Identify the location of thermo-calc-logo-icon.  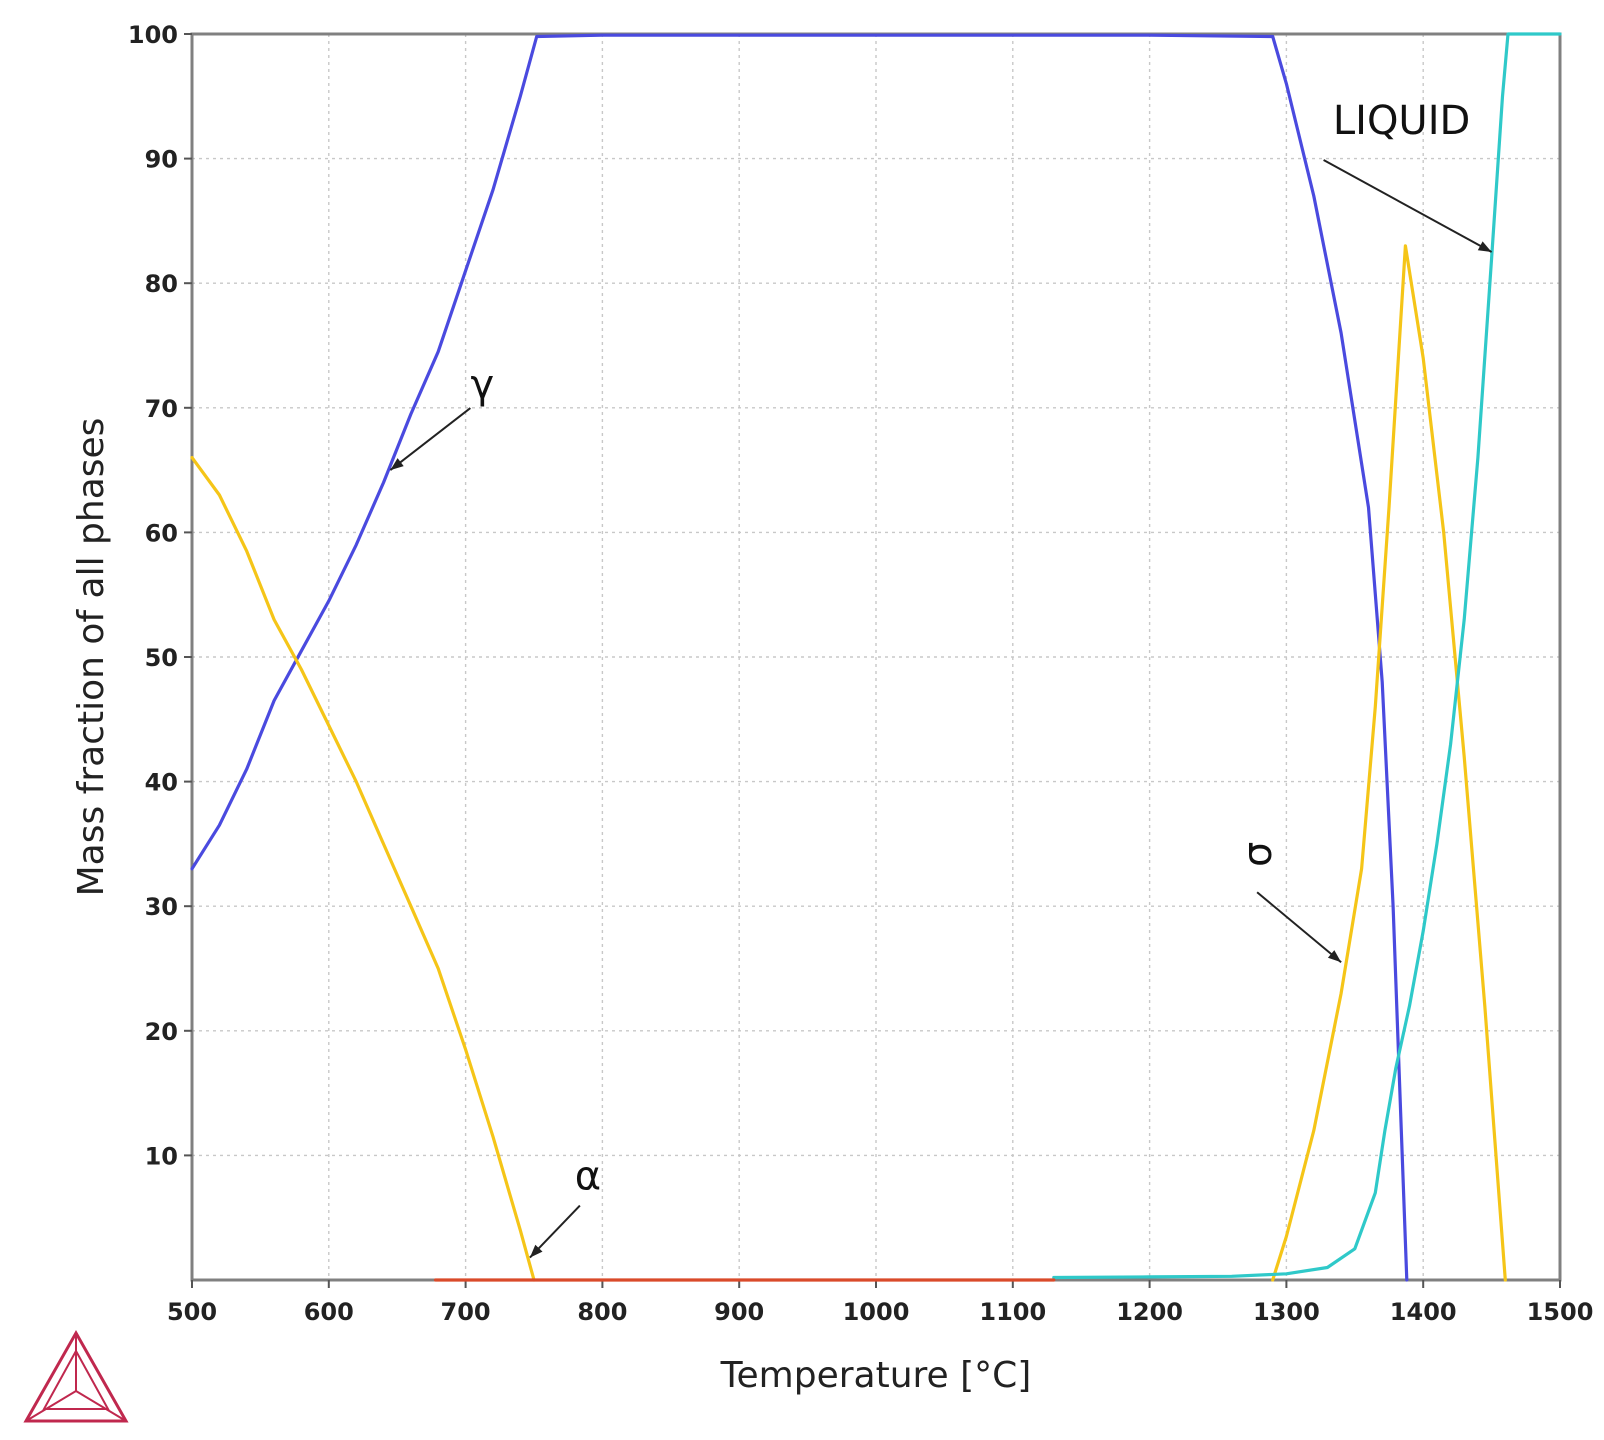
(76, 1376).